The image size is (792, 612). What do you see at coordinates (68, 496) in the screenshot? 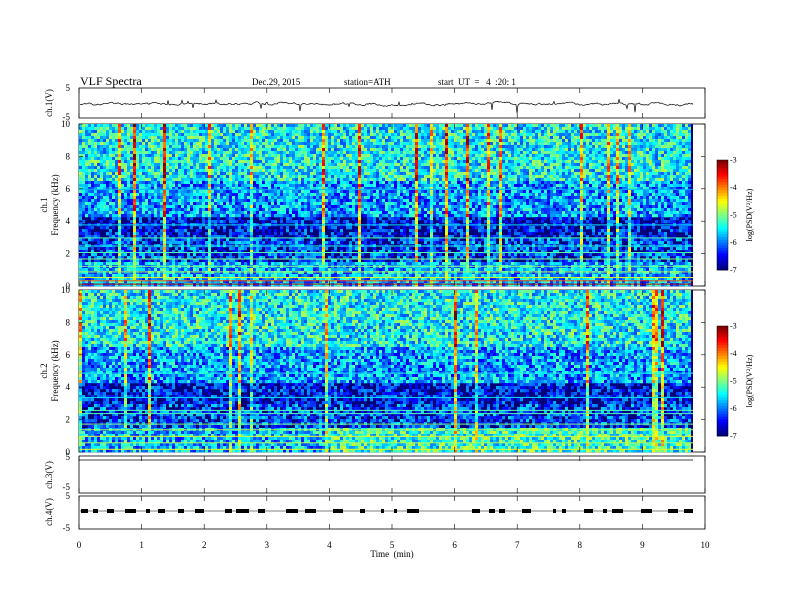
I see `ch4-ytick-top: 5` at bounding box center [68, 496].